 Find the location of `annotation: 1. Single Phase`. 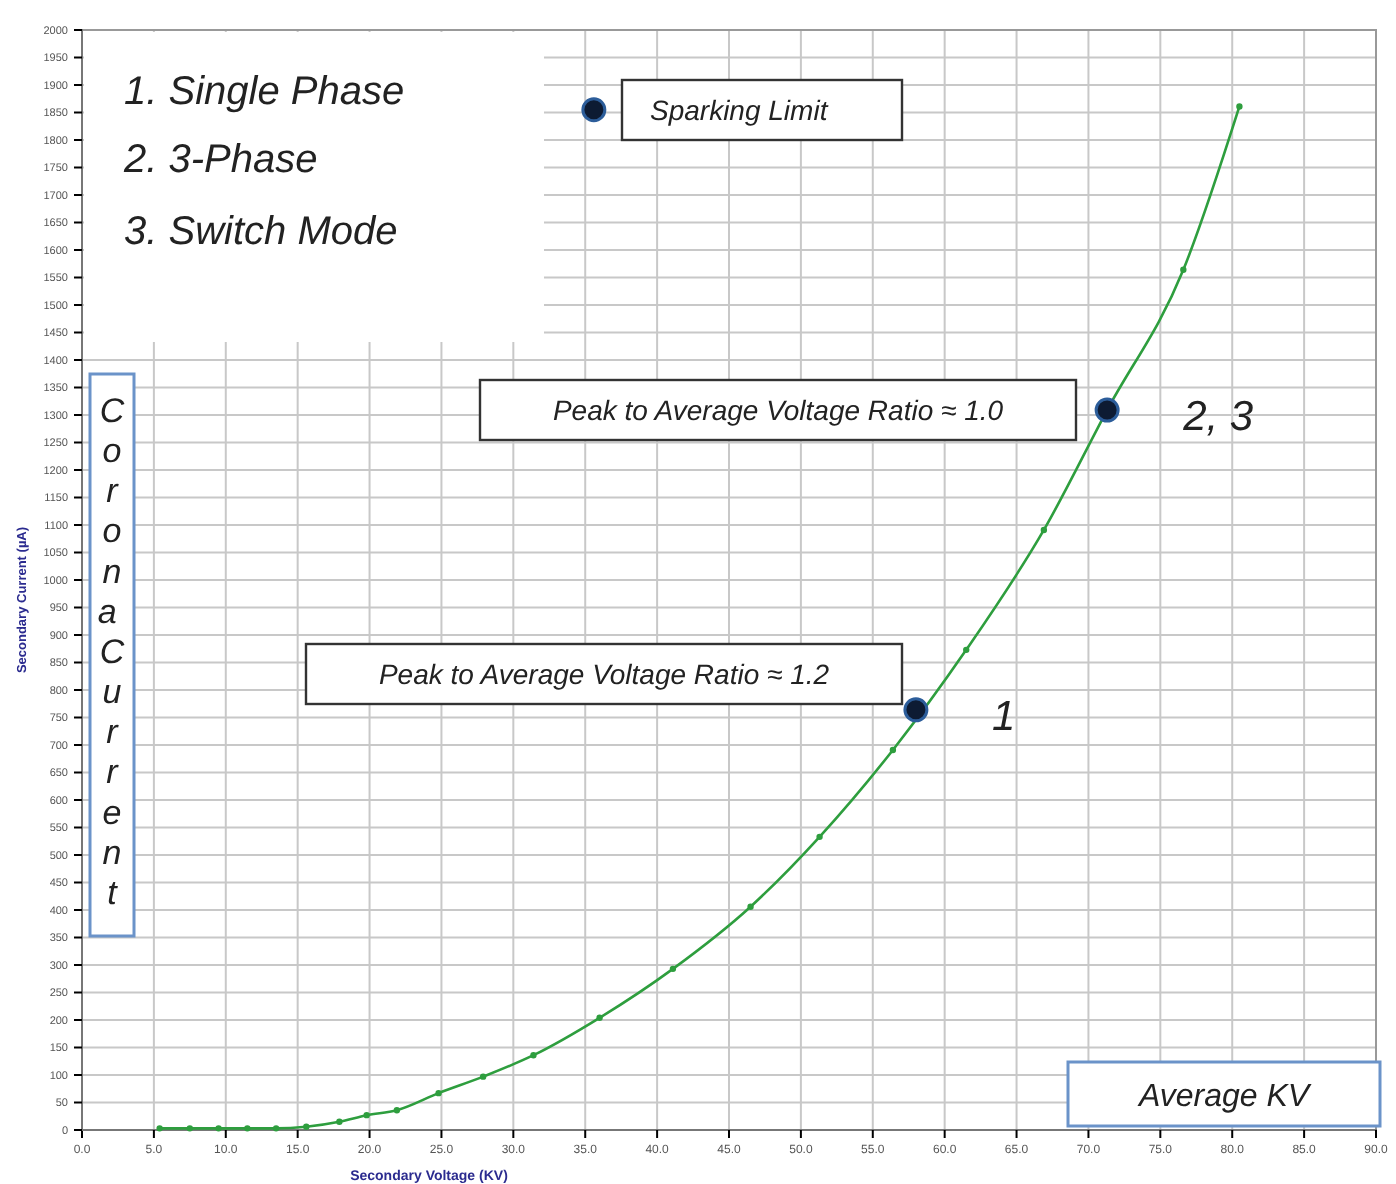

annotation: 1. Single Phase is located at coordinates (264, 92).